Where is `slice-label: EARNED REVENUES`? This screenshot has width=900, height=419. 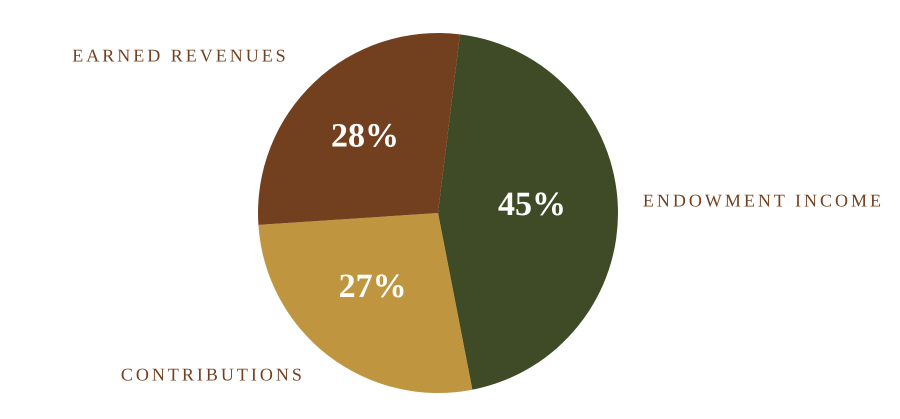
slice-label: EARNED REVENUES is located at coordinates (180, 55).